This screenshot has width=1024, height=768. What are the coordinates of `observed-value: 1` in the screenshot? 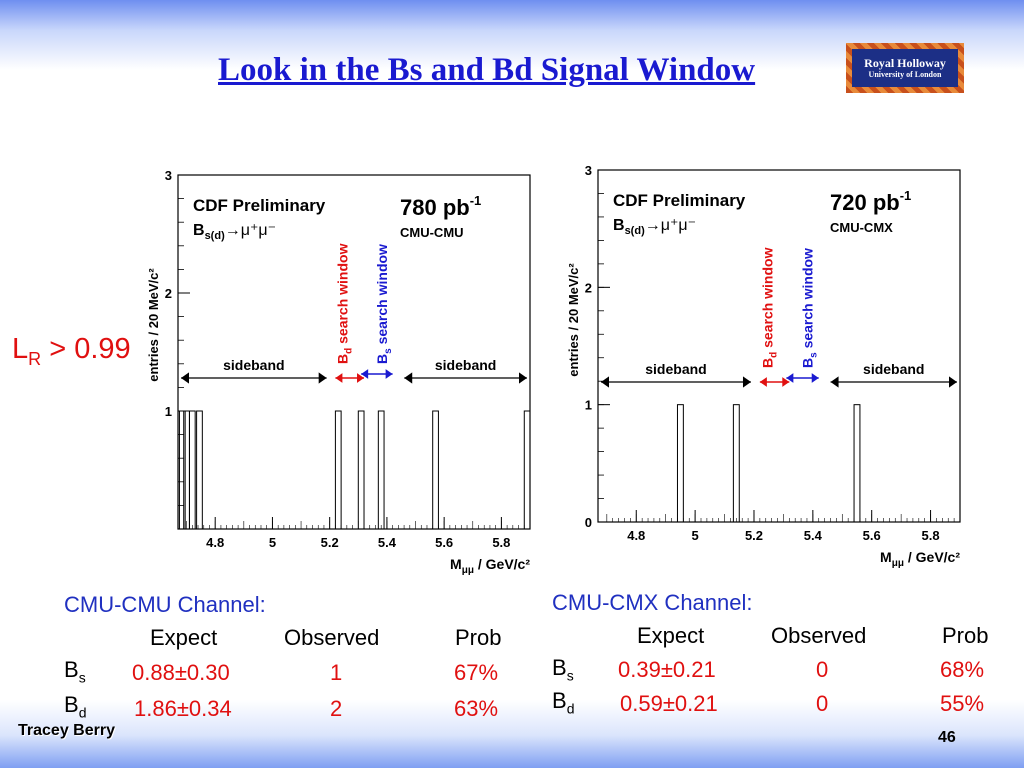 It's located at (336, 672).